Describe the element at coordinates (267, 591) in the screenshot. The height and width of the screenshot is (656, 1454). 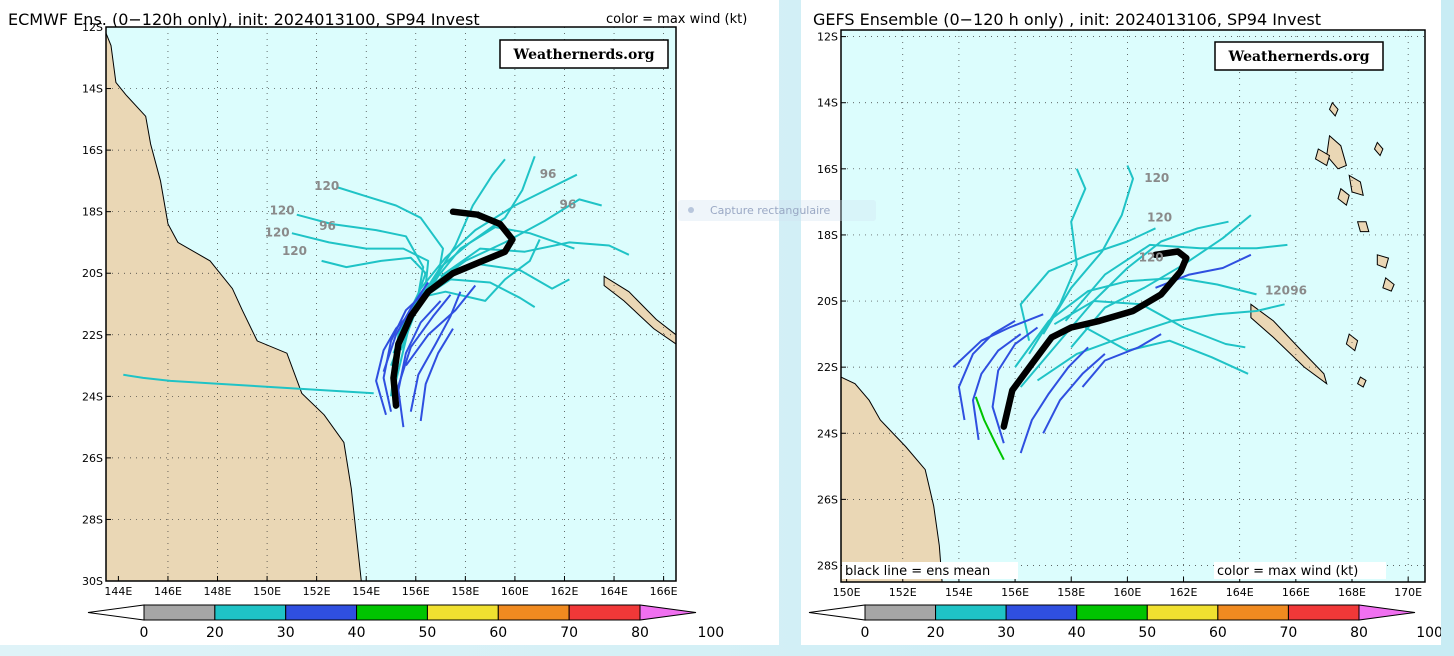
I see `lon-tick-label: 150E` at that location.